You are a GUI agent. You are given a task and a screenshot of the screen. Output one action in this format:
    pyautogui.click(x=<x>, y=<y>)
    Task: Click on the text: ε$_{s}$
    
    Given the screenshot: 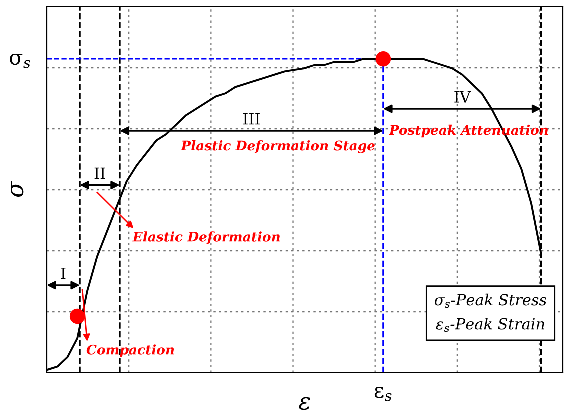 What is the action you would take?
    pyautogui.click(x=383, y=394)
    